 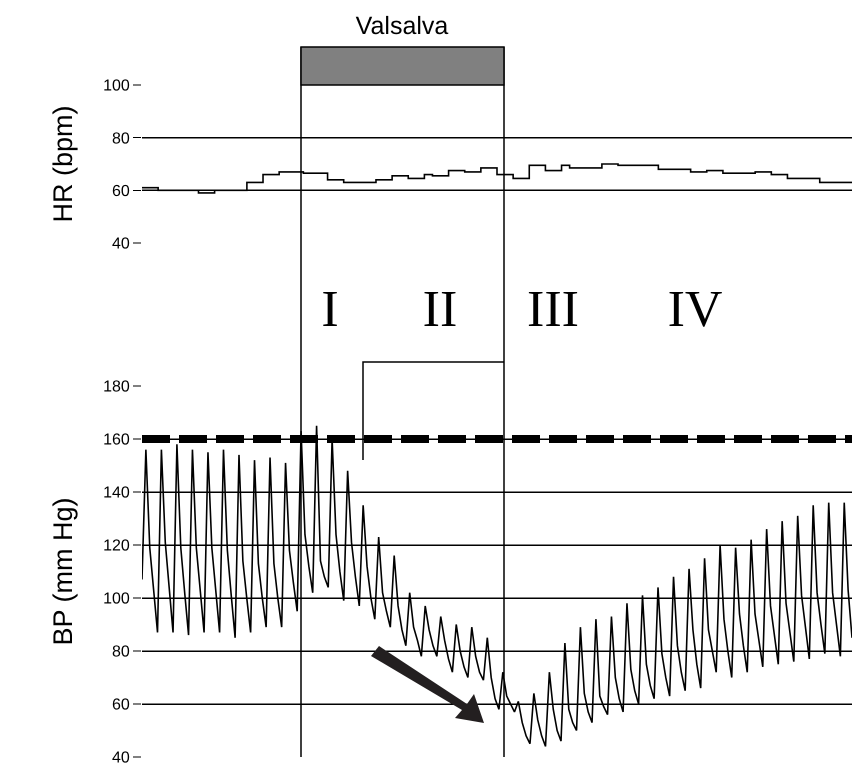 I want to click on y-tick-label: 160, so click(x=116, y=440).